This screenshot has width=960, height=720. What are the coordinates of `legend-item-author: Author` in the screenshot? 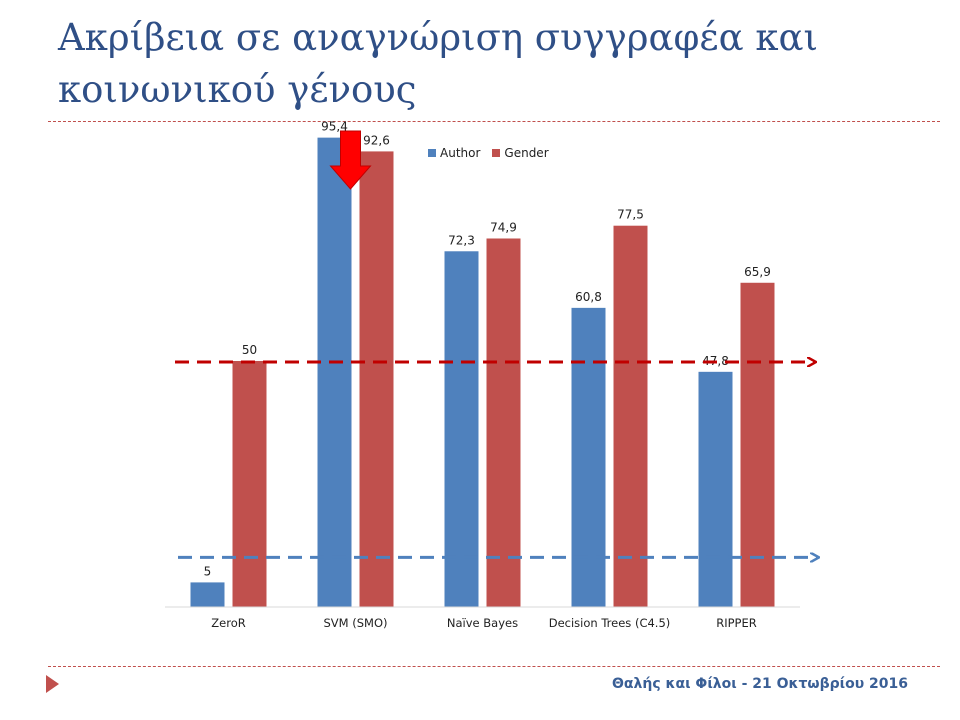 It's located at (454, 153).